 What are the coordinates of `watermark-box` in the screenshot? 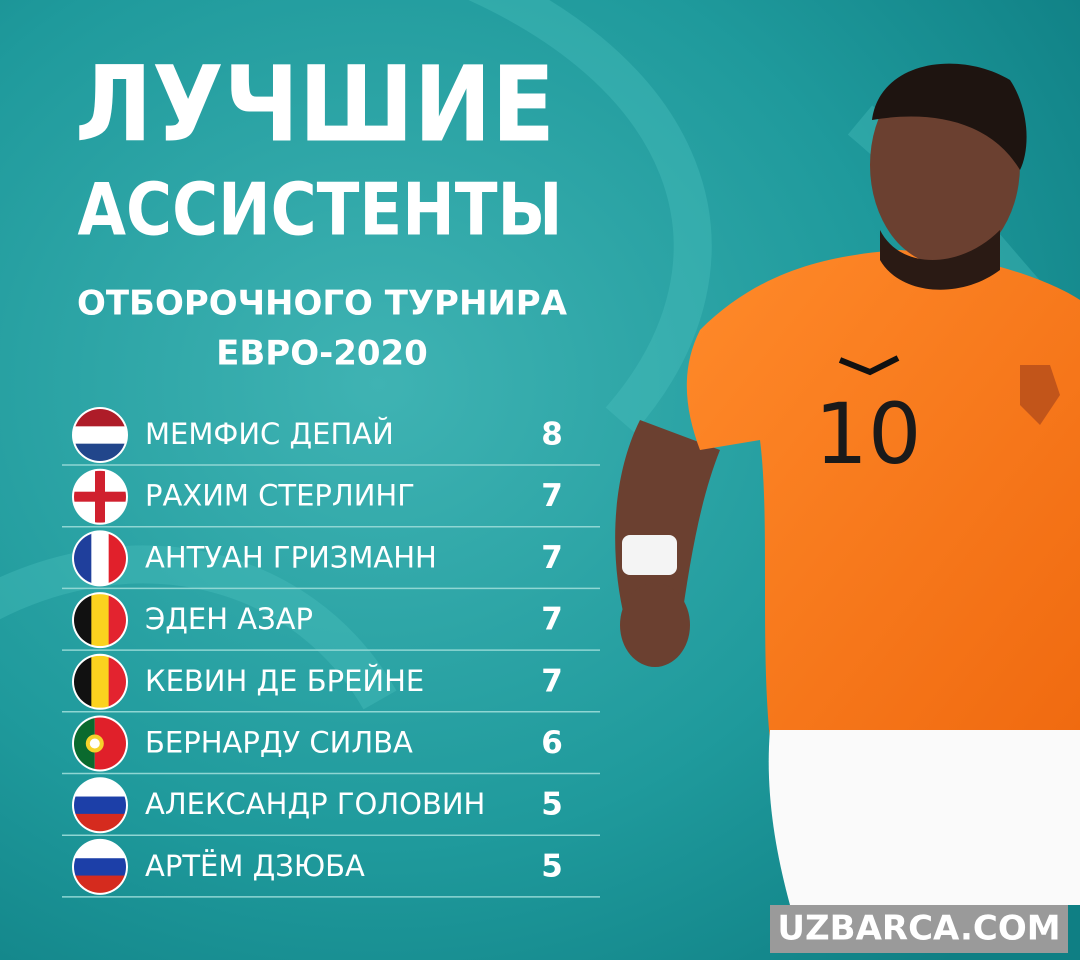 It's located at (919, 929).